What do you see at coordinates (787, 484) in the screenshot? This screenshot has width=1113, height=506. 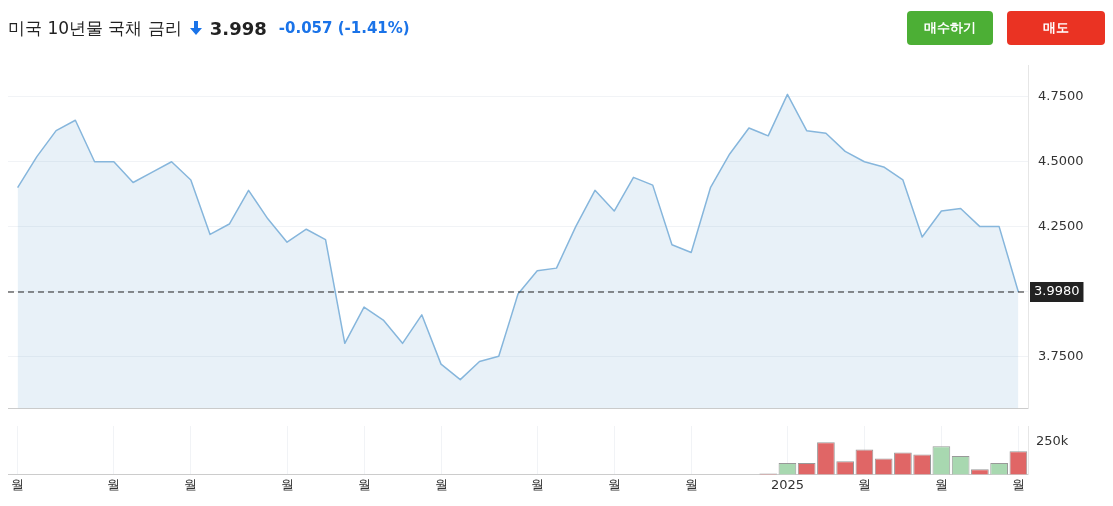 I see `x-tick-label: 2025` at bounding box center [787, 484].